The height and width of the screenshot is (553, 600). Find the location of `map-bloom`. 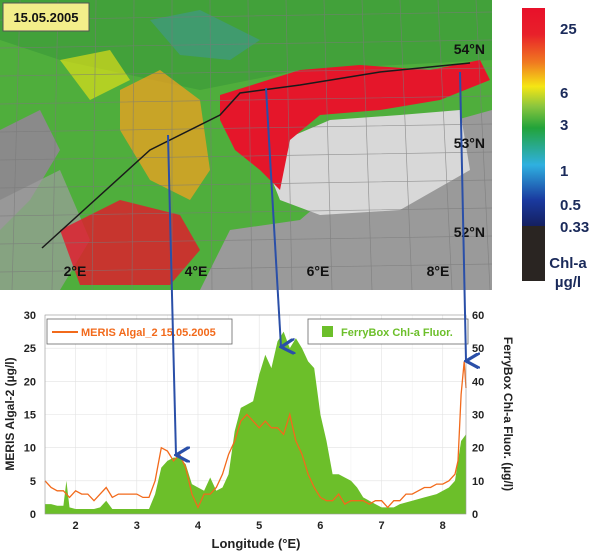

map-bloom is located at coordinates (355, 125).